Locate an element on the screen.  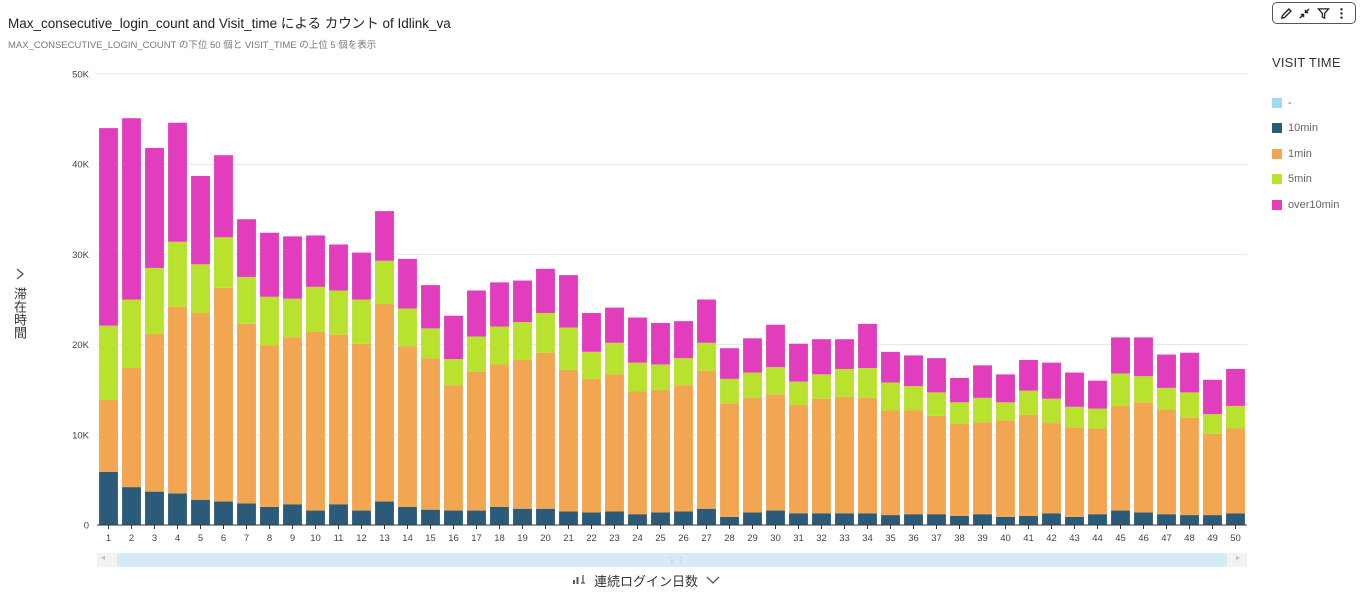
legend-label: - is located at coordinates (1290, 102).